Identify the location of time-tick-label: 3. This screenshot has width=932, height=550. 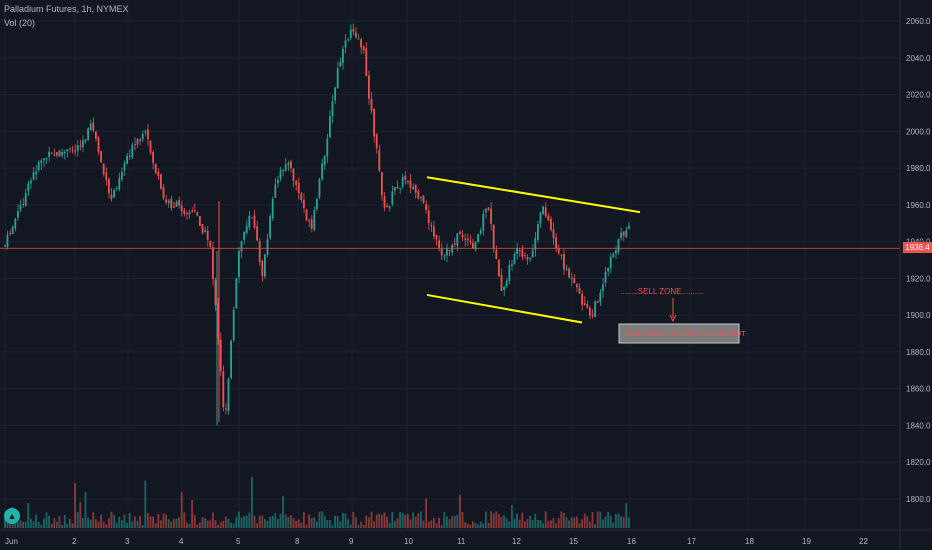
(127, 541).